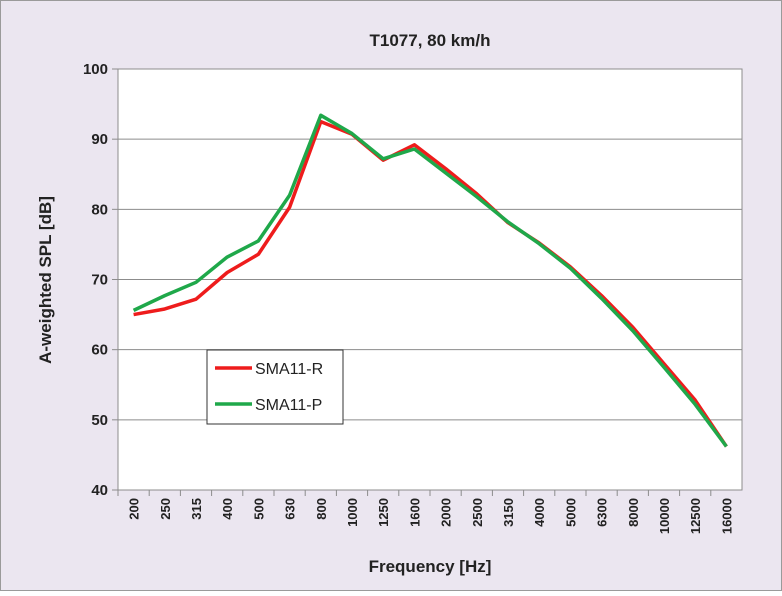  What do you see at coordinates (99, 420) in the screenshot?
I see `y-tick-label: 50` at bounding box center [99, 420].